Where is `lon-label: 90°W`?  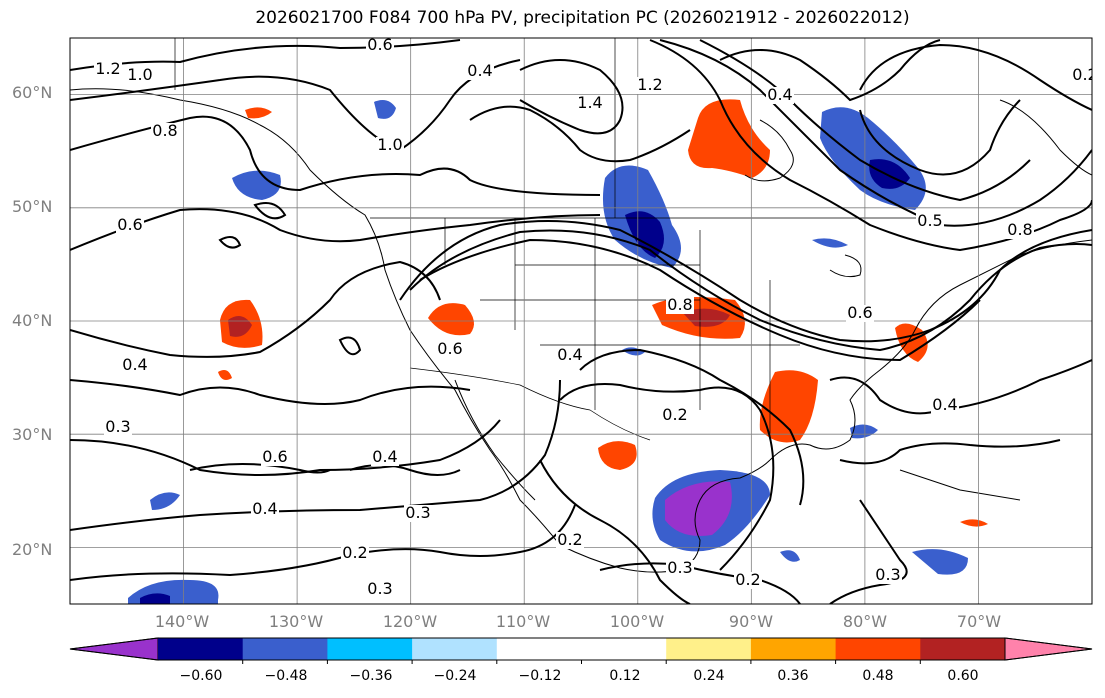 lon-label: 90°W is located at coordinates (751, 621).